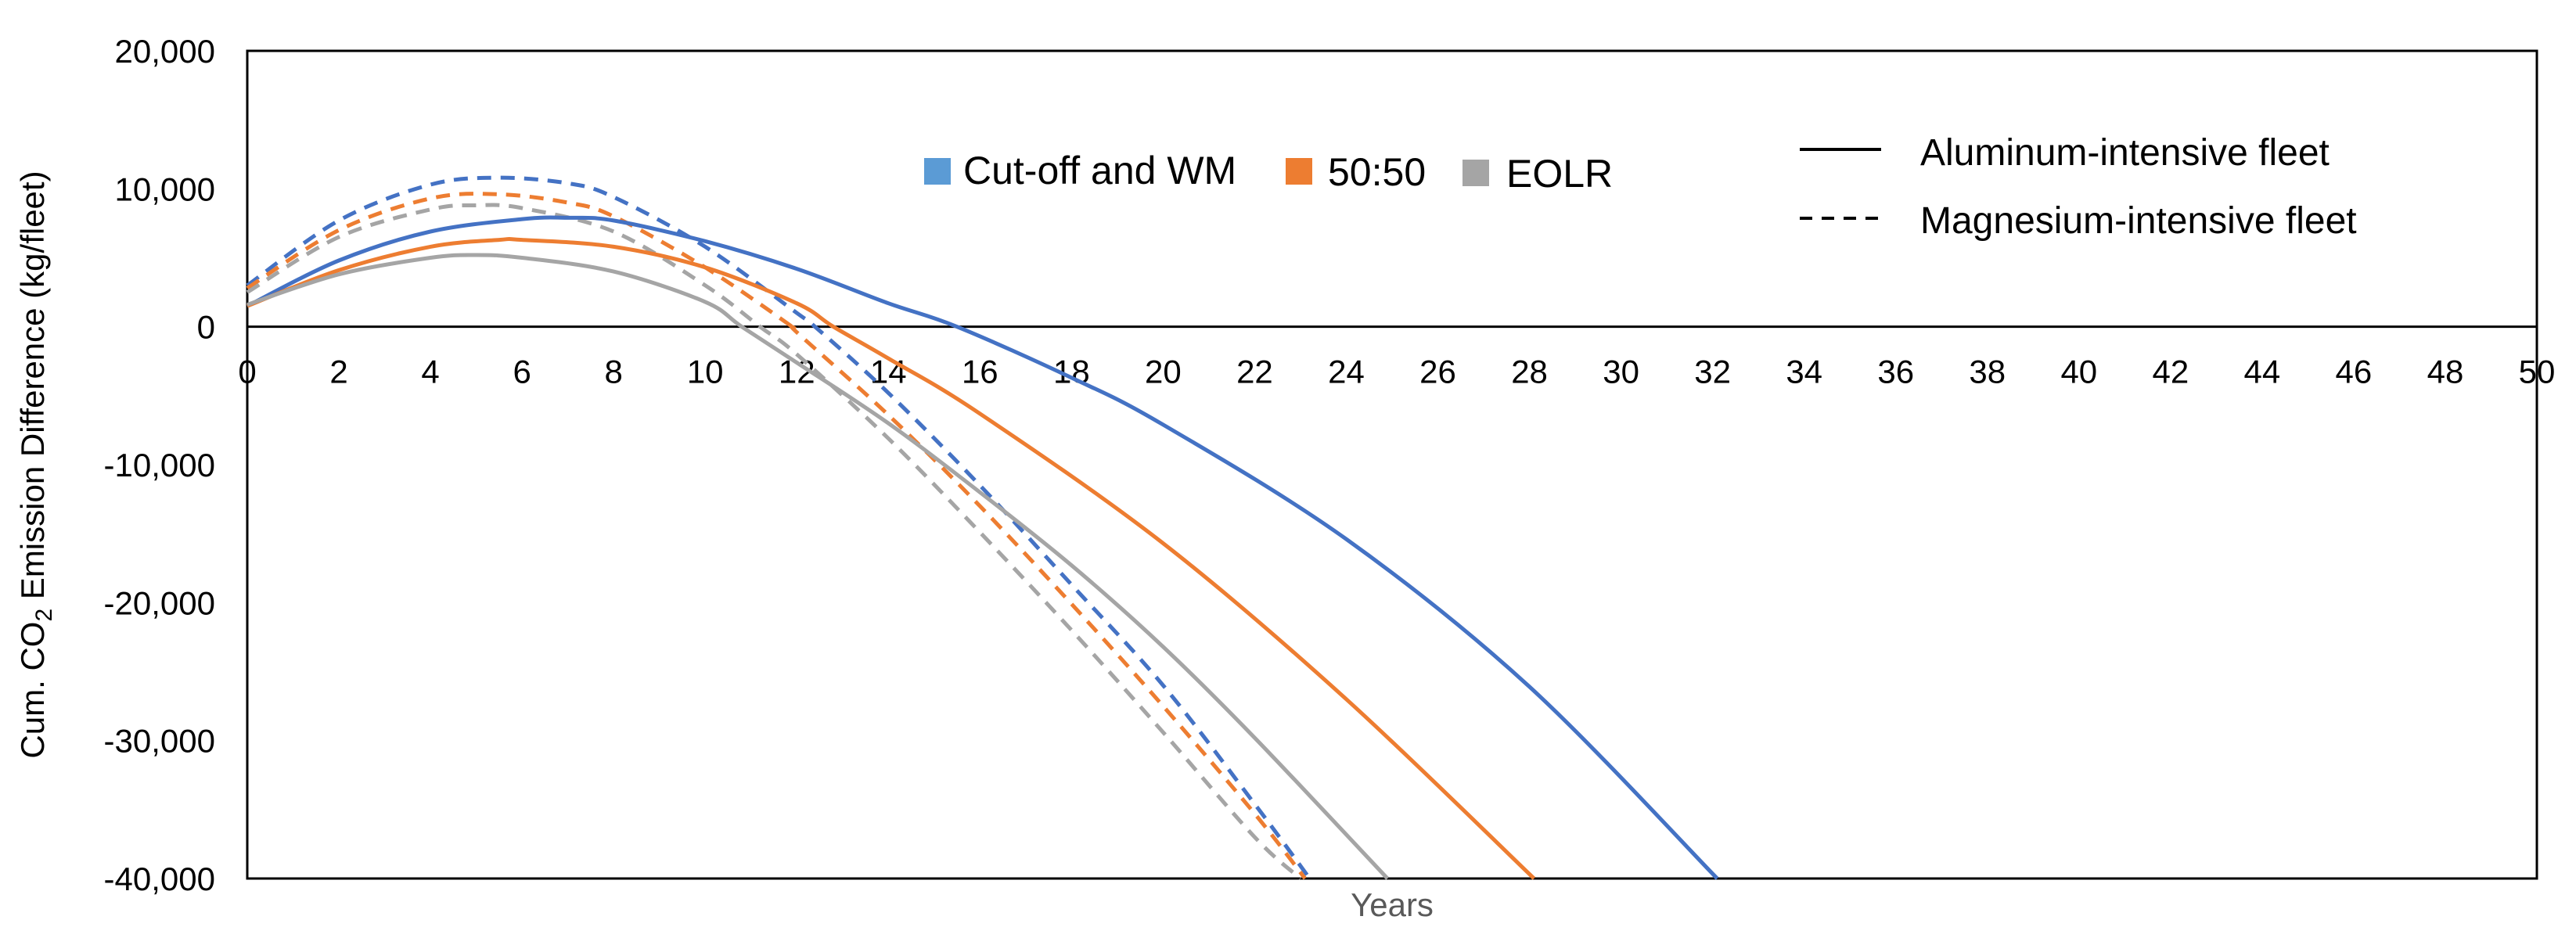  I want to click on y-tick-label: -30,000, so click(159, 741).